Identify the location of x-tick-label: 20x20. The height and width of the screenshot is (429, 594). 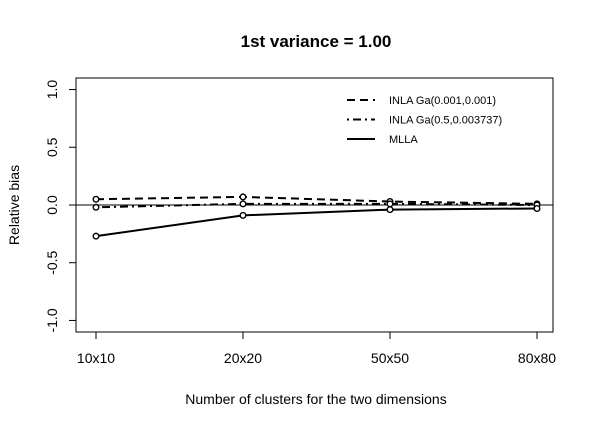
(243, 358).